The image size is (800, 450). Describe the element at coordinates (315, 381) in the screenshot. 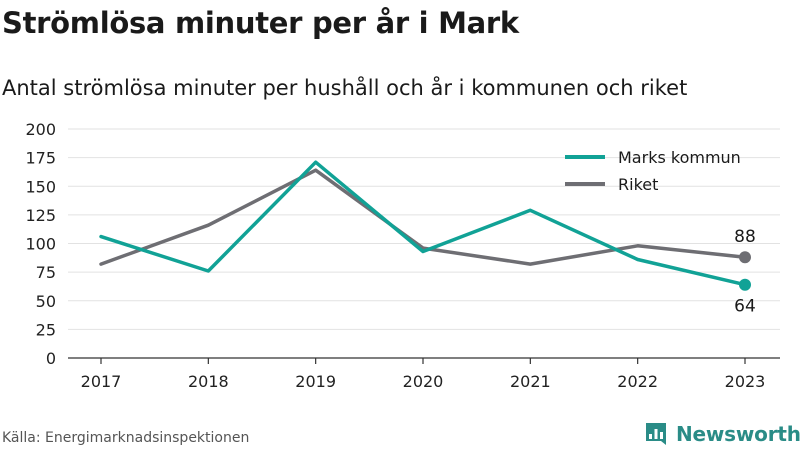

I see `x-tick-label: 2019` at that location.